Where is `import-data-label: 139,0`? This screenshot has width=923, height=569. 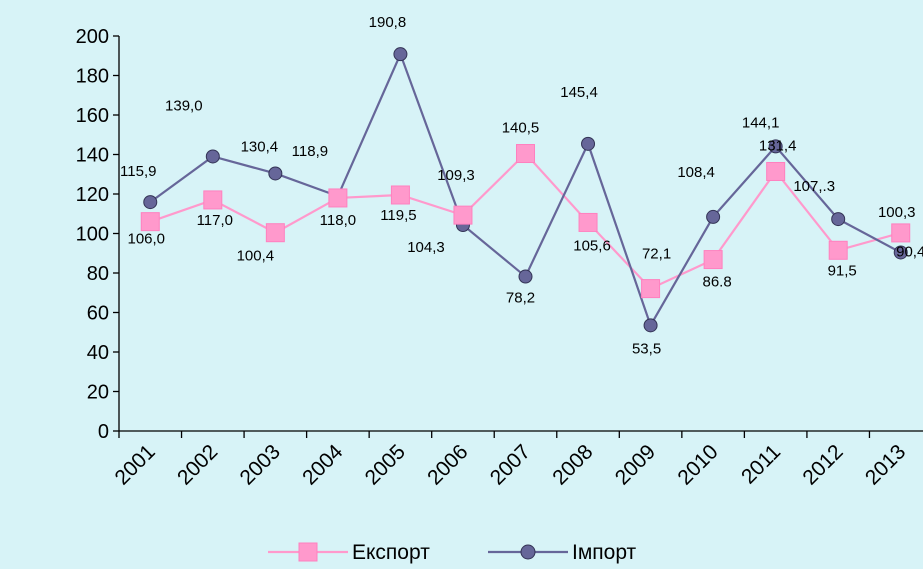 import-data-label: 139,0 is located at coordinates (184, 105).